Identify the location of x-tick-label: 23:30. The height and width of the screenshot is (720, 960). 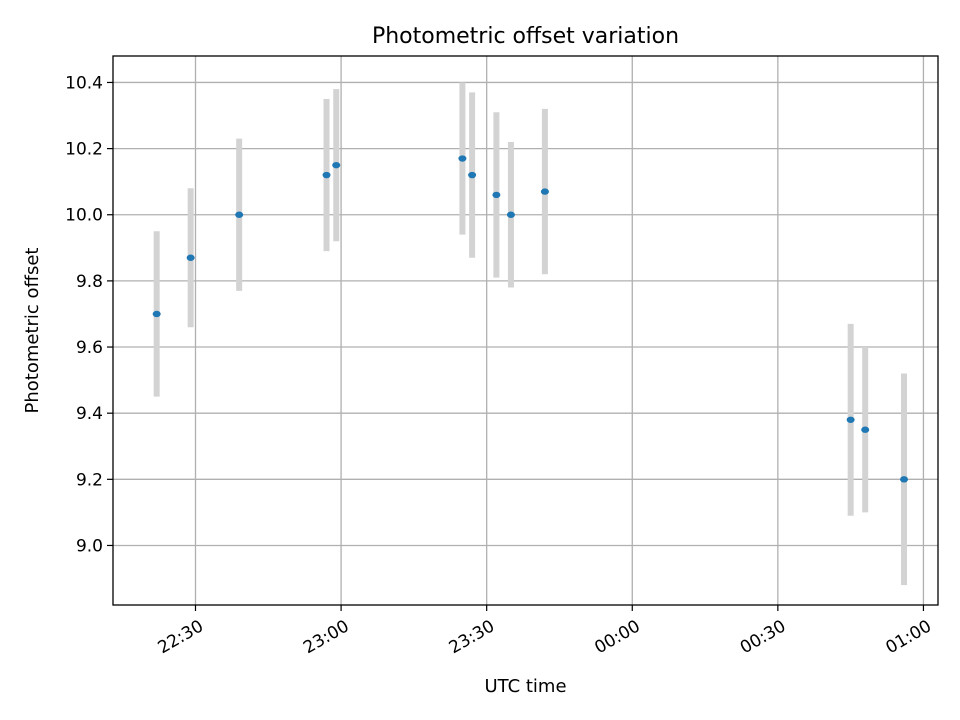
(472, 637).